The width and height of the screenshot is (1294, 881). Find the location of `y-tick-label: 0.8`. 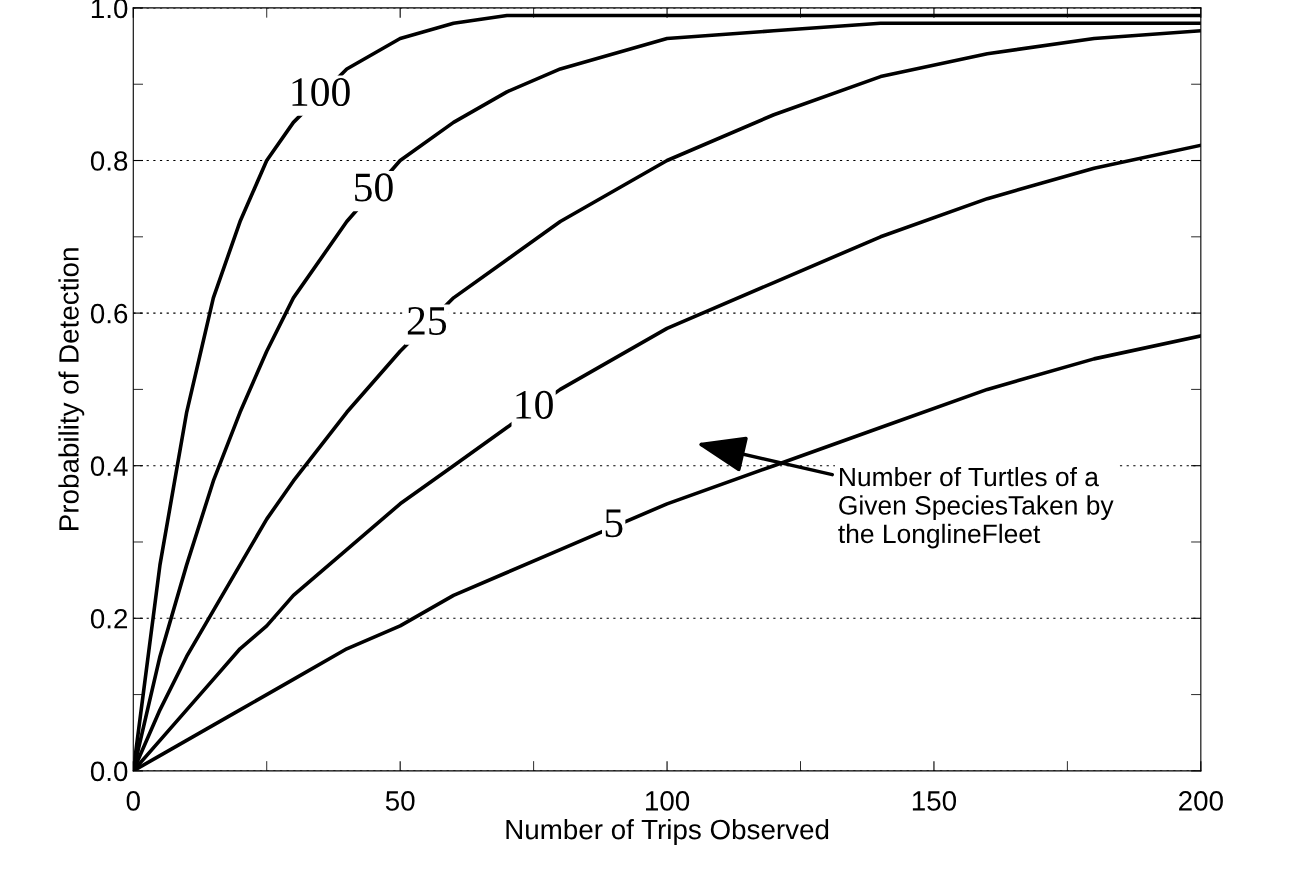

y-tick-label: 0.8 is located at coordinates (109, 161).